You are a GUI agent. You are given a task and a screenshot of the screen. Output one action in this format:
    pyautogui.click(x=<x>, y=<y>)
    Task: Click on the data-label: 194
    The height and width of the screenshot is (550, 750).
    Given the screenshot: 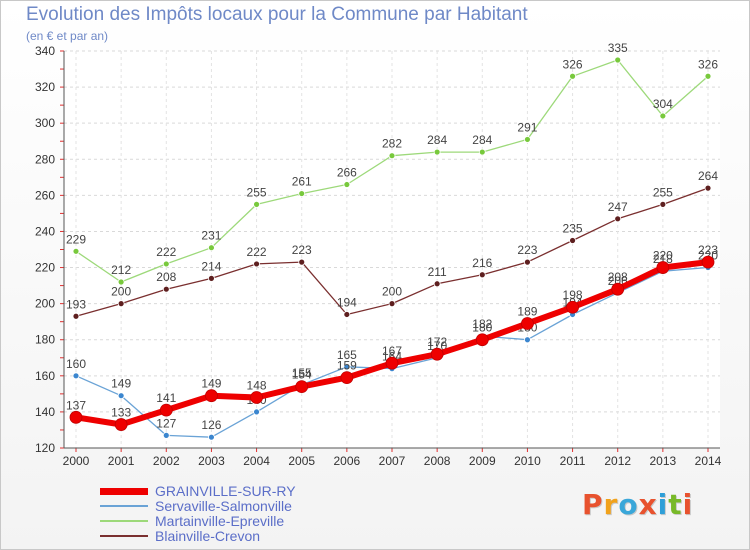 What is the action you would take?
    pyautogui.click(x=347, y=302)
    